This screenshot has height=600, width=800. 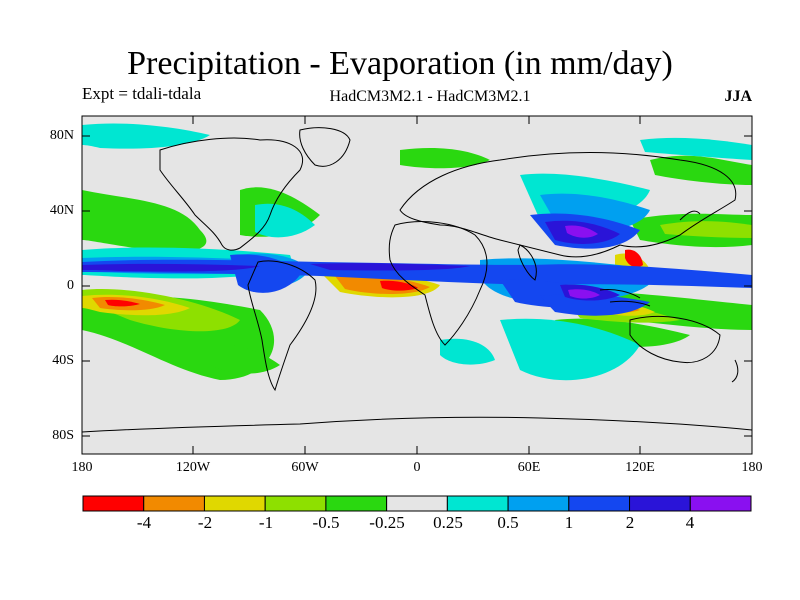 What do you see at coordinates (438, 283) in the screenshot?
I see `coast-africa` at bounding box center [438, 283].